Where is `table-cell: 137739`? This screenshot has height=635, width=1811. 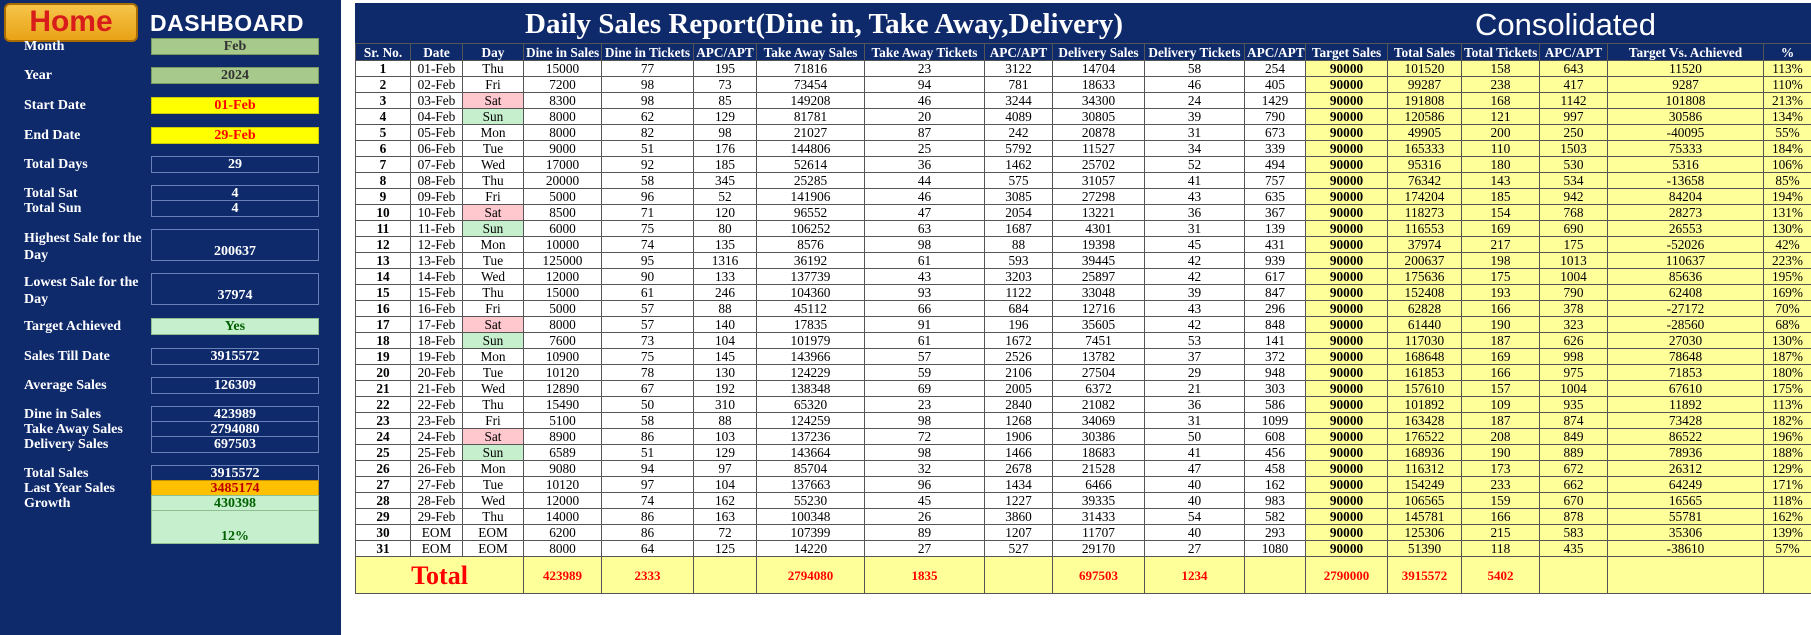 table-cell: 137739 is located at coordinates (810, 276).